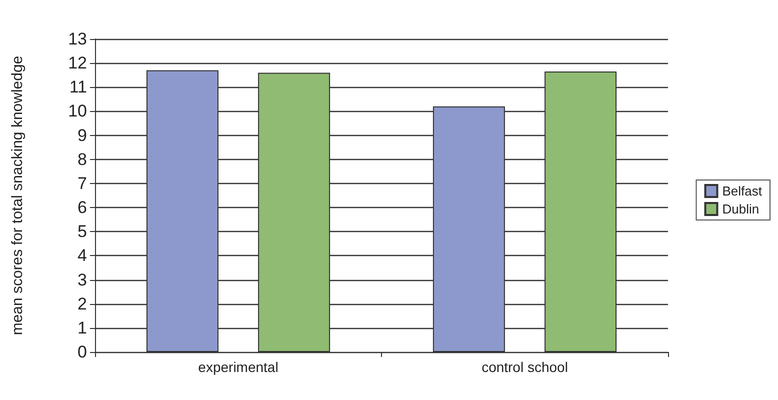 This screenshot has width=778, height=400. What do you see at coordinates (82, 304) in the screenshot?
I see `y-tick-label: 2` at bounding box center [82, 304].